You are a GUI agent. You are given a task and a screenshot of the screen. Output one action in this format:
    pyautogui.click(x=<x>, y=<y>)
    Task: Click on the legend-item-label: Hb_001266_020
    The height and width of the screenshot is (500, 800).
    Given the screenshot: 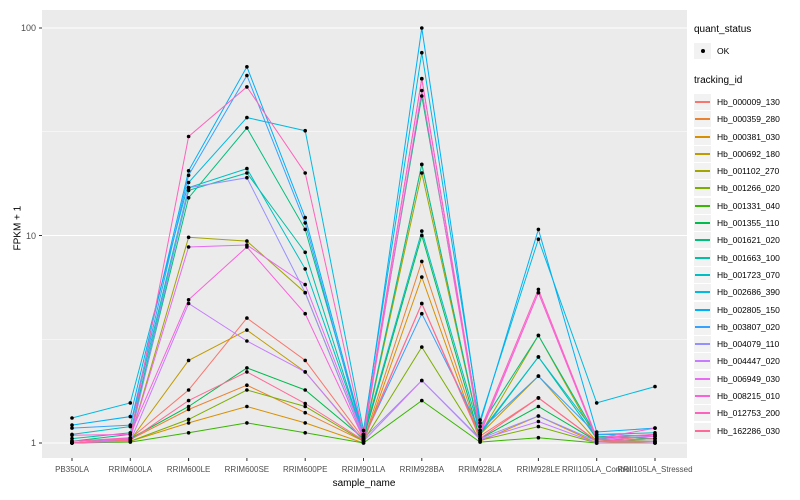 What is the action you would take?
    pyautogui.click(x=748, y=188)
    